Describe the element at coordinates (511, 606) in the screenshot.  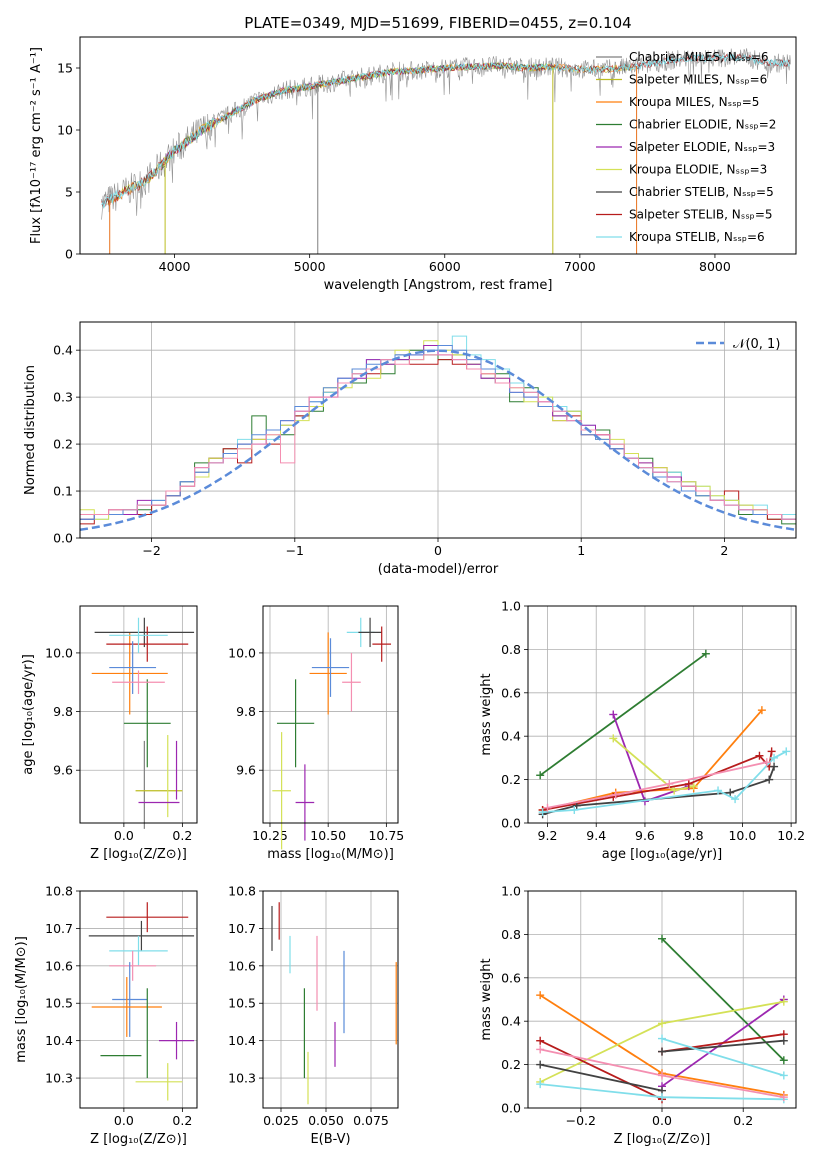
I see `y-tick-label: 1.0` at that location.